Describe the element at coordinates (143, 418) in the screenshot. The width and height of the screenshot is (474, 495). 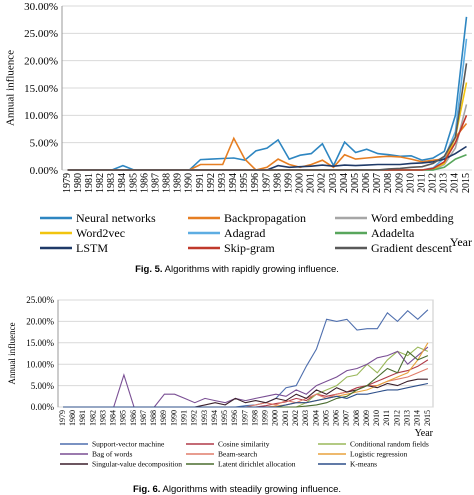
I see `fig6-xtick-label: 1987` at that location.